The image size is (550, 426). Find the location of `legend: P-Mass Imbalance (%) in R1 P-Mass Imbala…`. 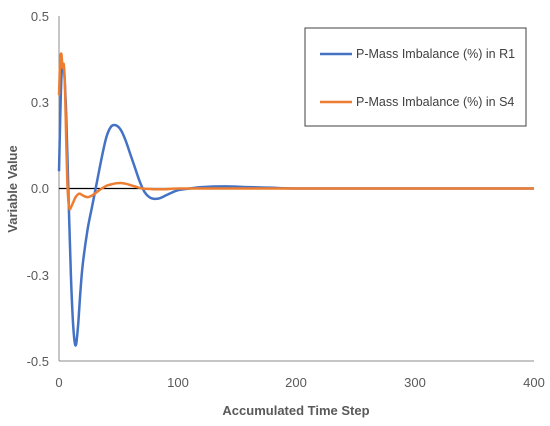

legend: P-Mass Imbalance (%) in R1 P-Mass Imbala… is located at coordinates (415, 77).